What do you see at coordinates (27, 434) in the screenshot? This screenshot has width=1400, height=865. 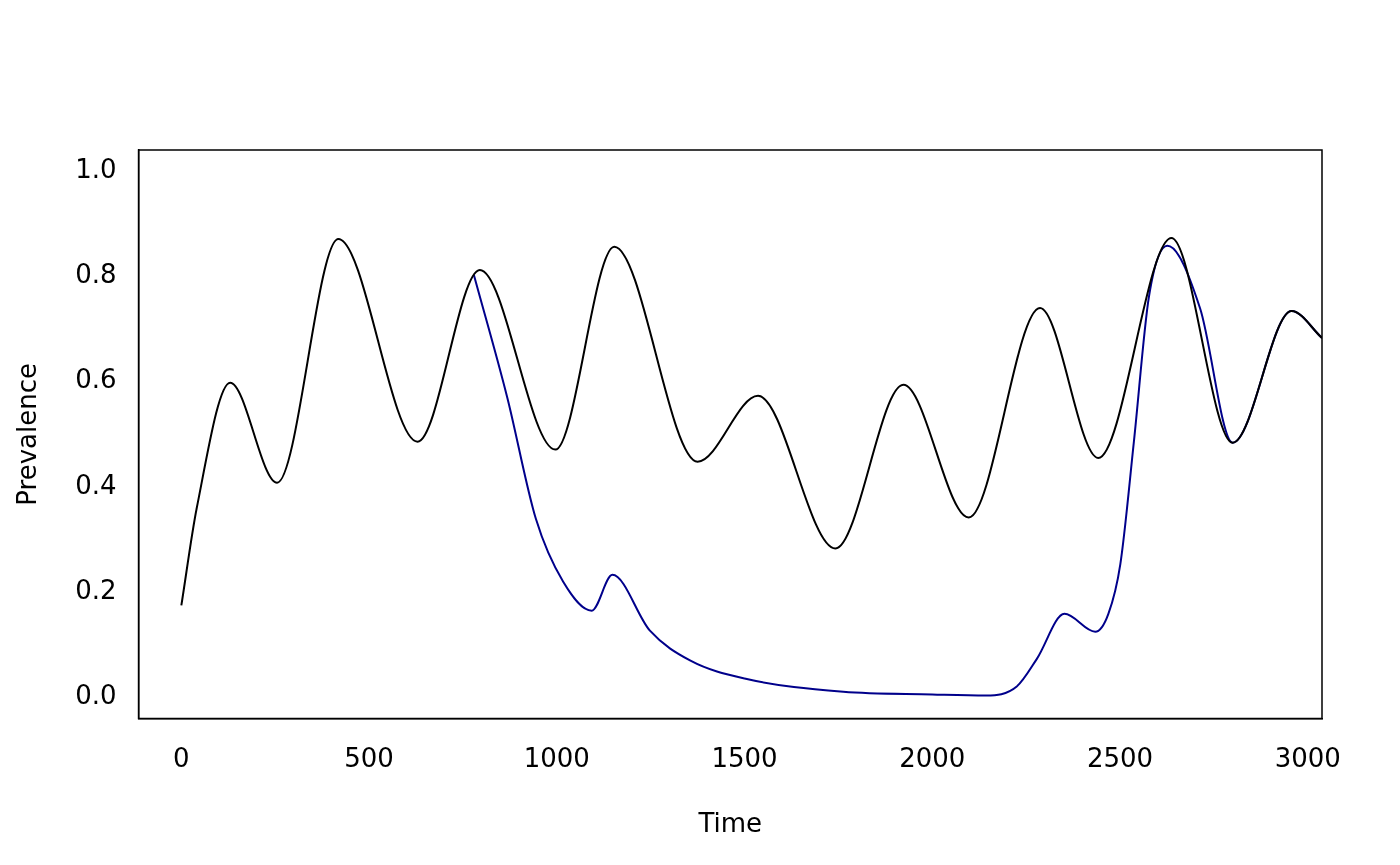 I see `y-axis-title: Prevalence` at bounding box center [27, 434].